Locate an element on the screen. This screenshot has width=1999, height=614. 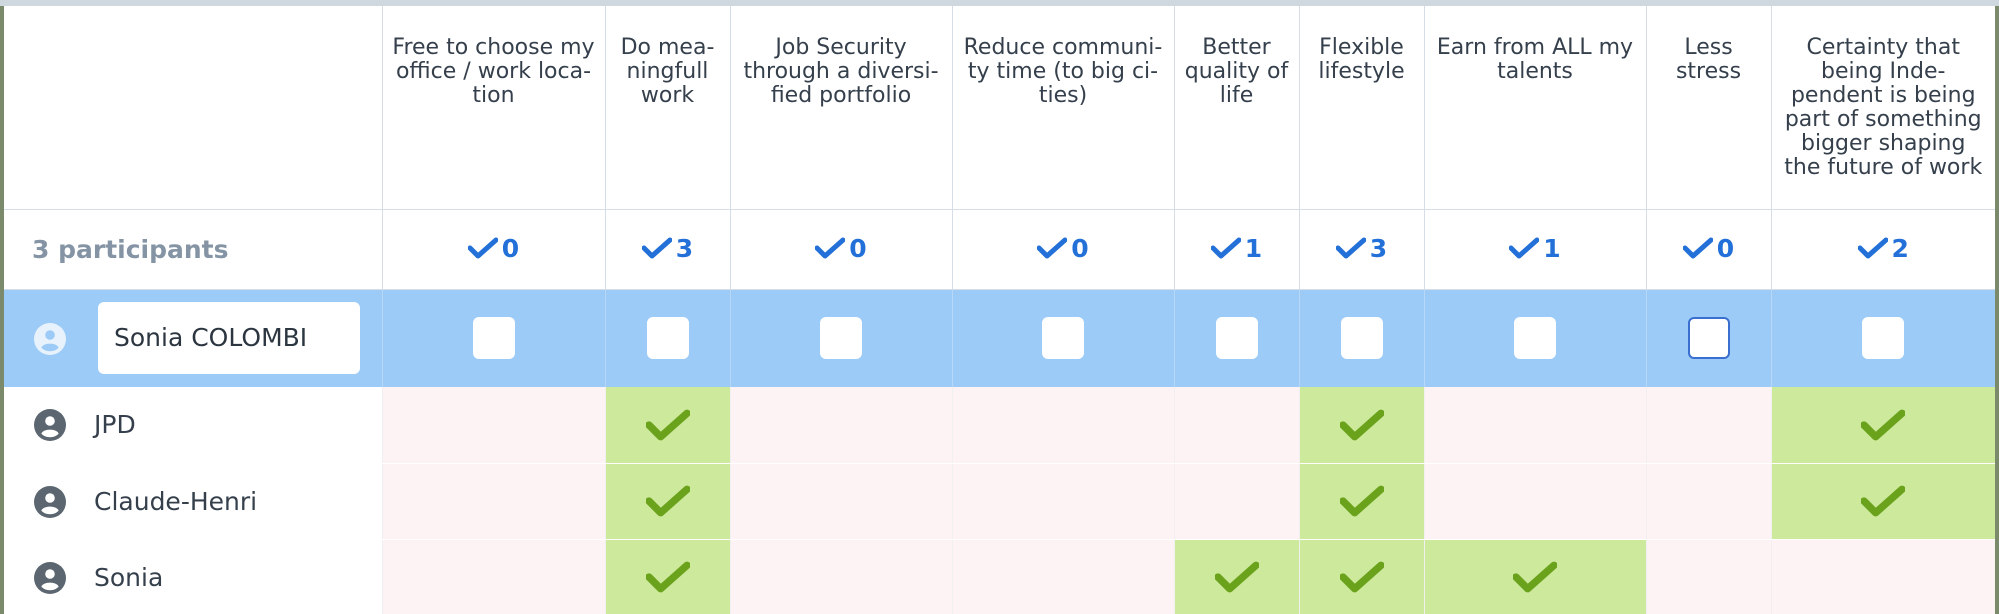
option-header: Flexible lifestyle is located at coordinates (1361, 108).